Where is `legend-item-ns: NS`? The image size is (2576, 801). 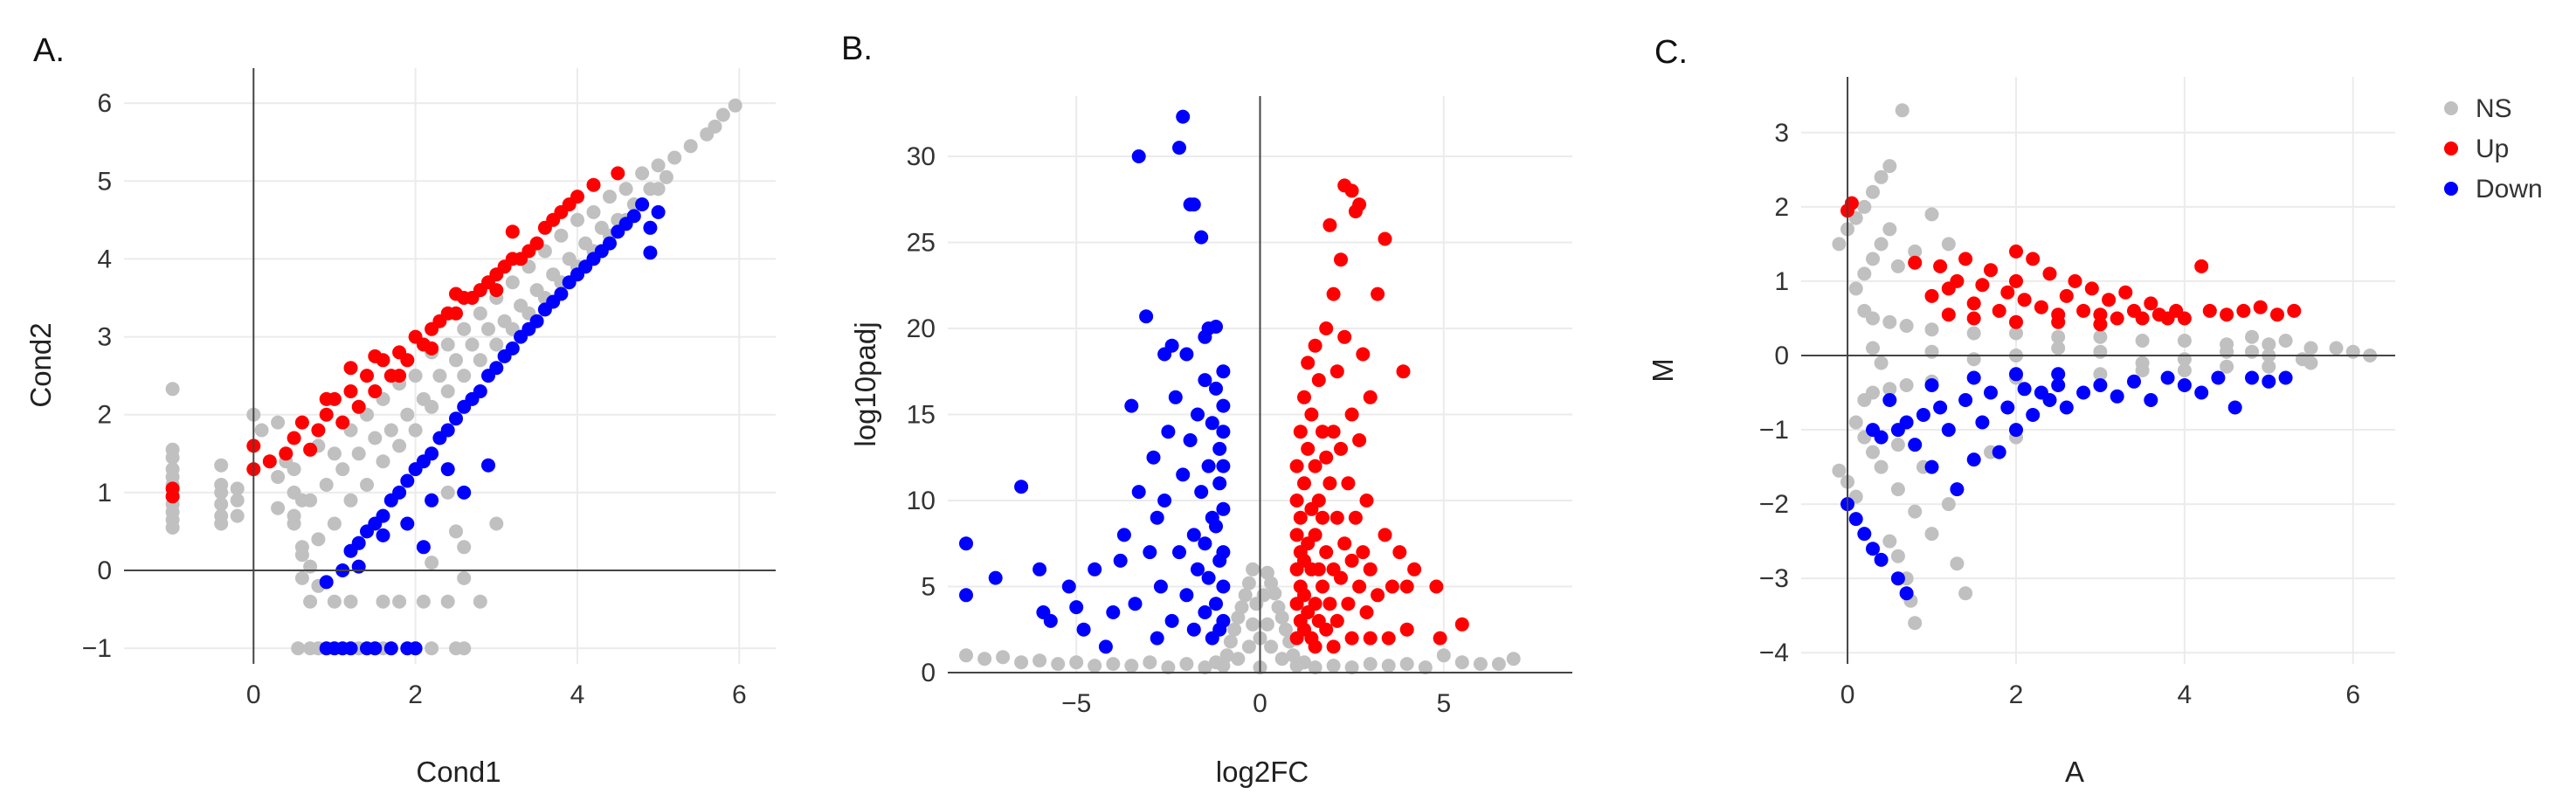 legend-item-ns: NS is located at coordinates (2478, 108).